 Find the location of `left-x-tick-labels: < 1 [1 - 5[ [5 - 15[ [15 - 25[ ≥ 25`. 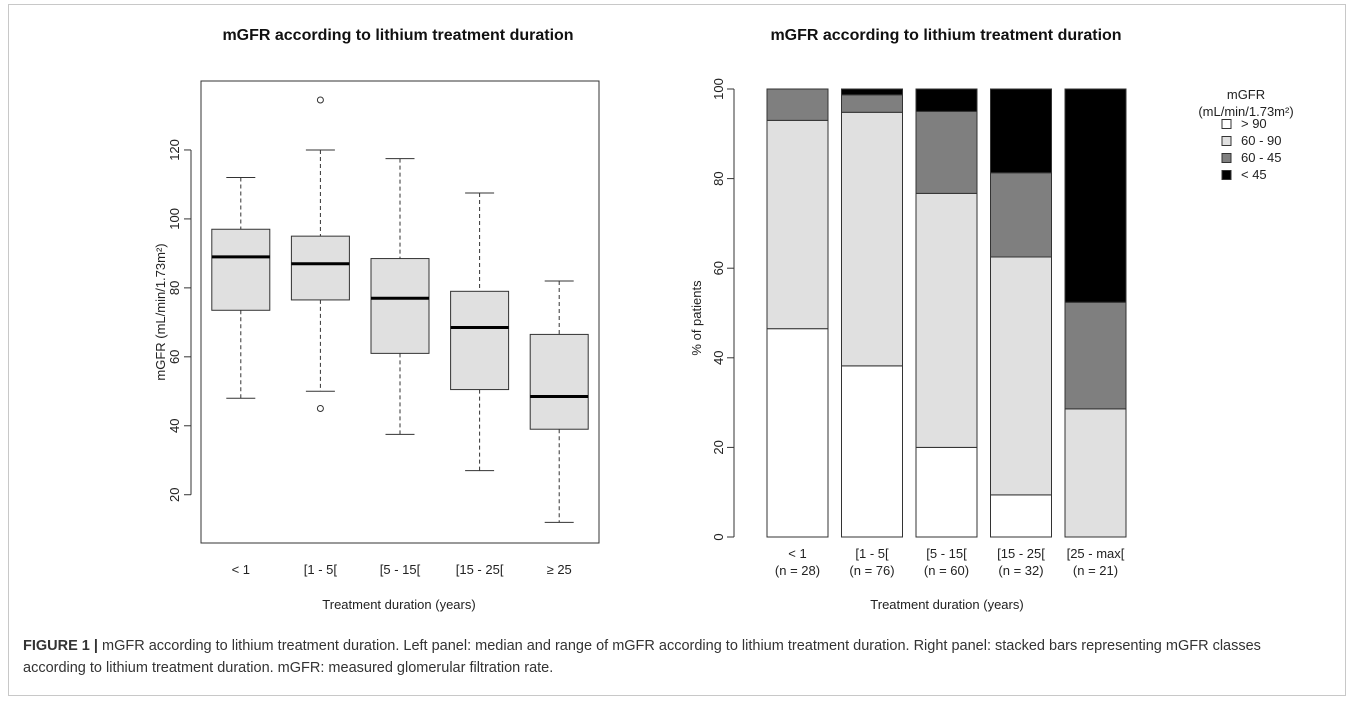

left-x-tick-labels: < 1 [1 - 5[ [5 - 15[ [15 - 25[ ≥ 25 is located at coordinates (402, 569).